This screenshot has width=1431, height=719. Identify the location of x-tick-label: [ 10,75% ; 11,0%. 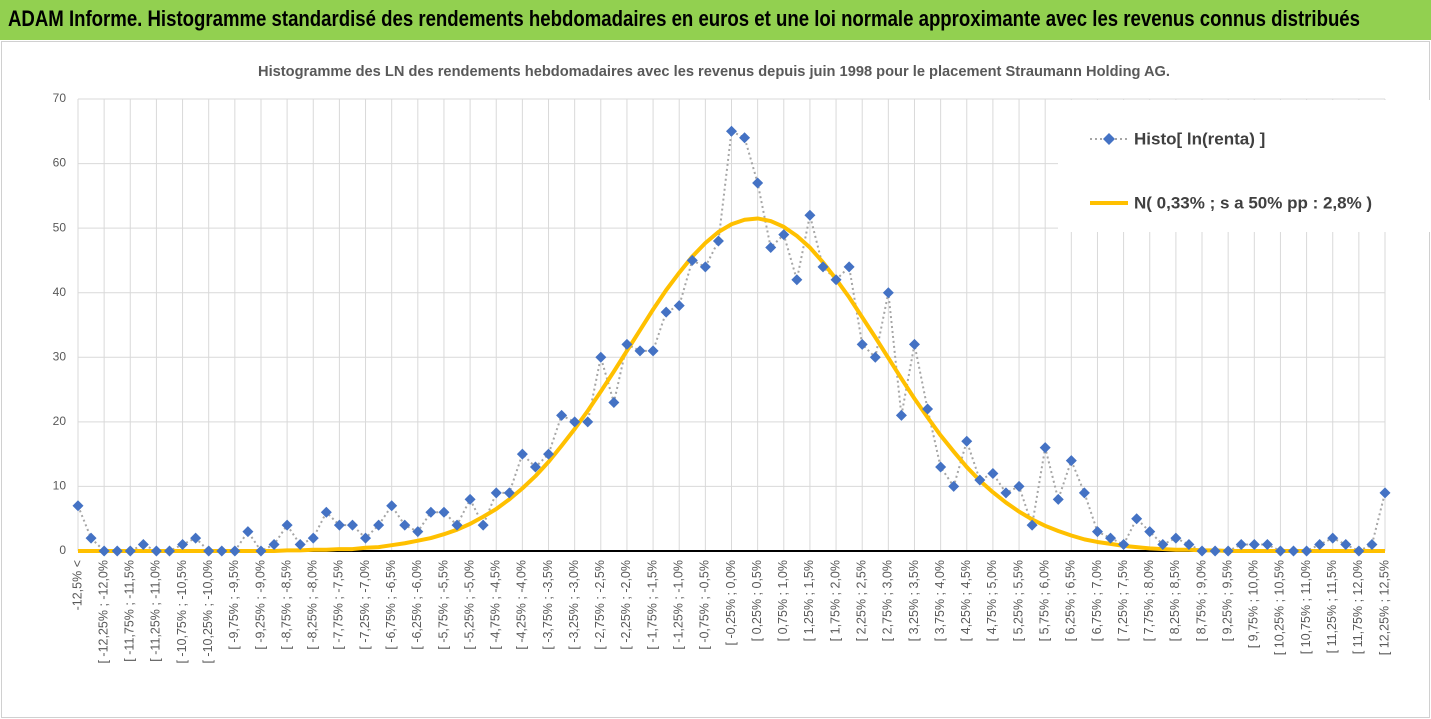
(1306, 607).